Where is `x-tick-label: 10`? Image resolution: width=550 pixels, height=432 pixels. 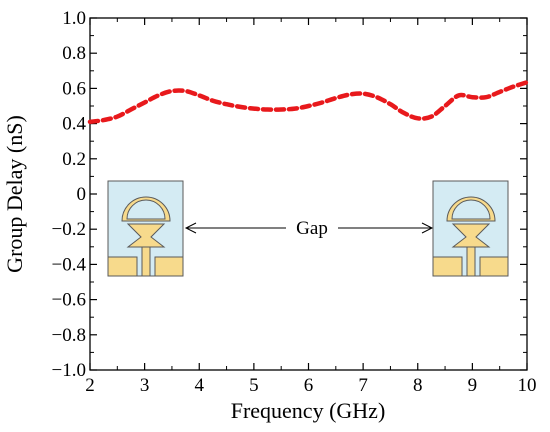 x-tick-label: 10 is located at coordinates (527, 385).